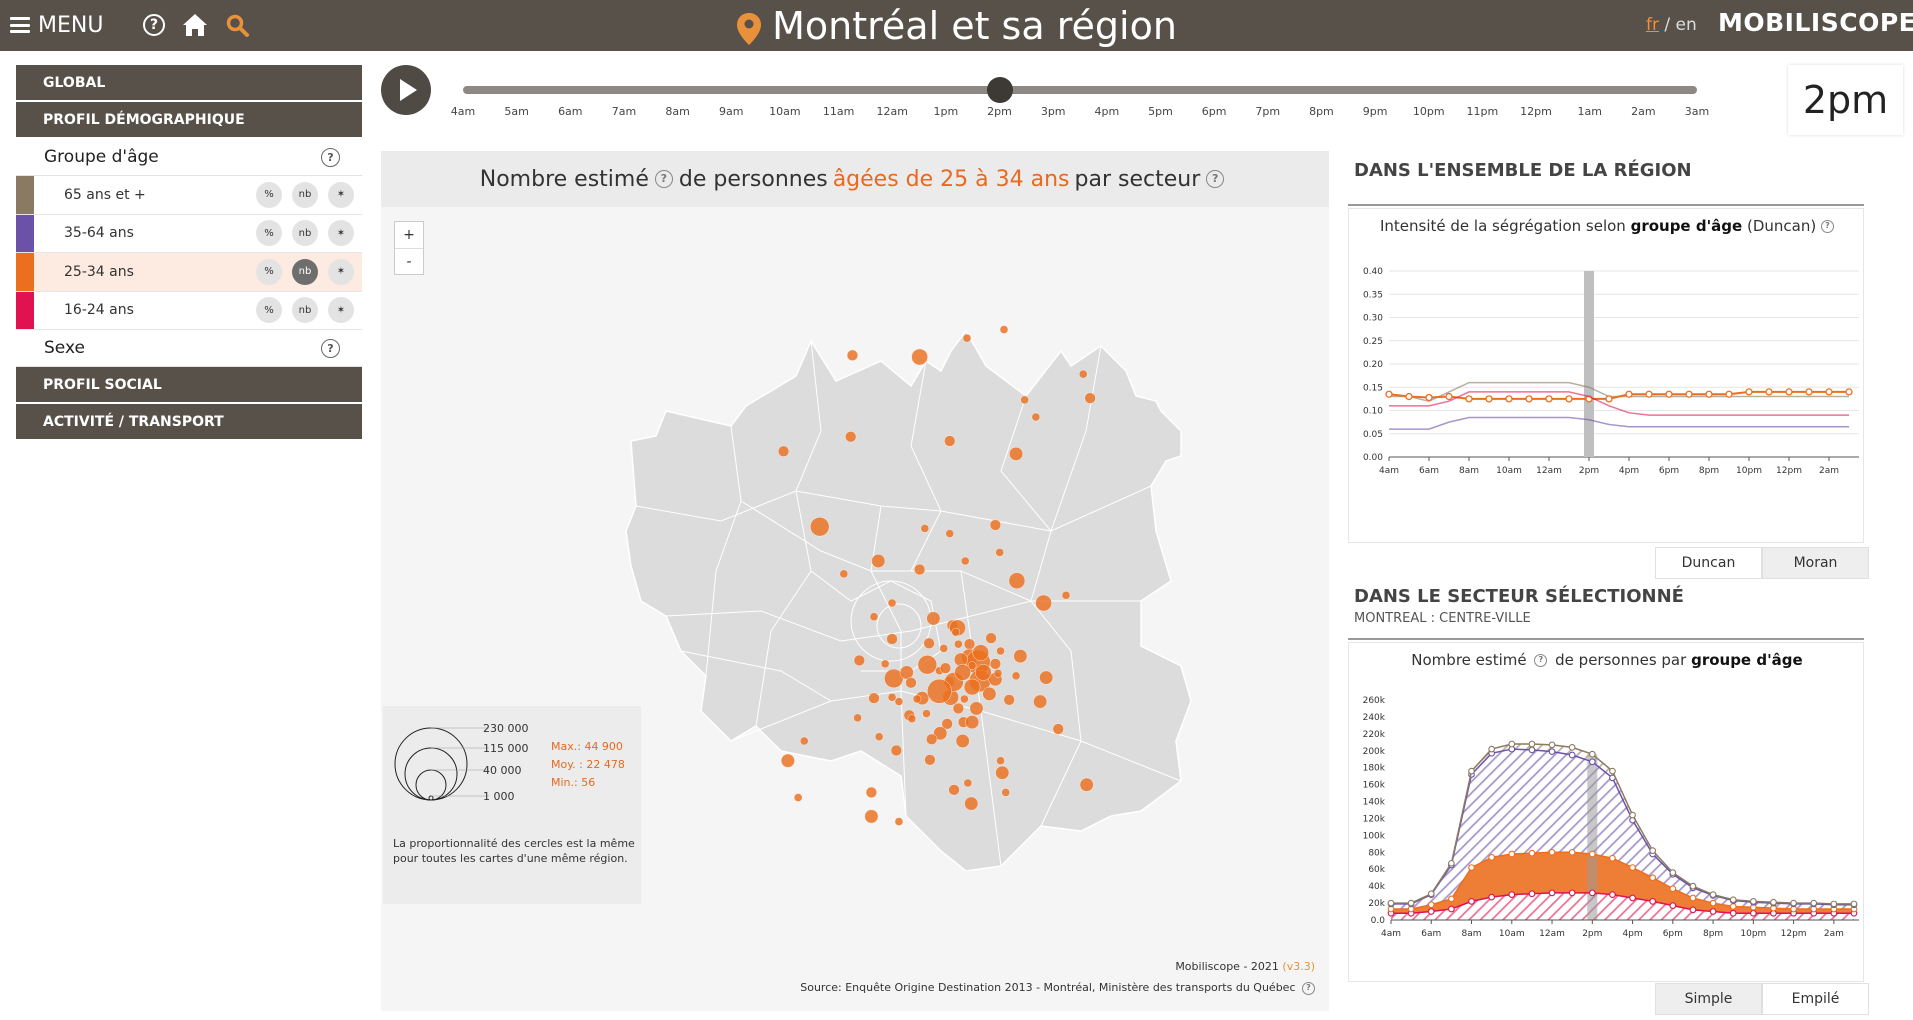 The image size is (1913, 1020). Describe the element at coordinates (189, 233) in the screenshot. I see `age-group-row: 35-64 ans% nb ✶` at that location.